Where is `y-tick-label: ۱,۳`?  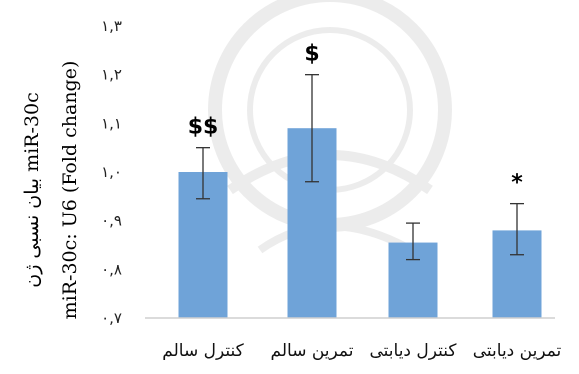 y-tick-label: ۱,۳ is located at coordinates (111, 26).